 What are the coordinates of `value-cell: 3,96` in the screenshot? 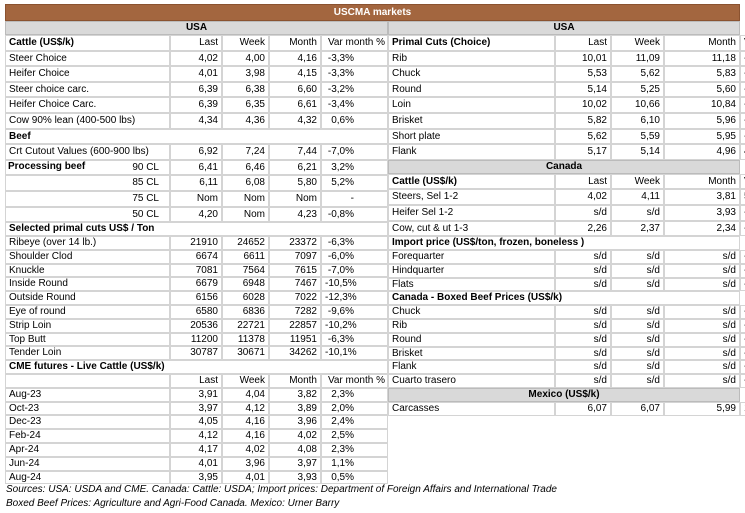 It's located at (295, 422).